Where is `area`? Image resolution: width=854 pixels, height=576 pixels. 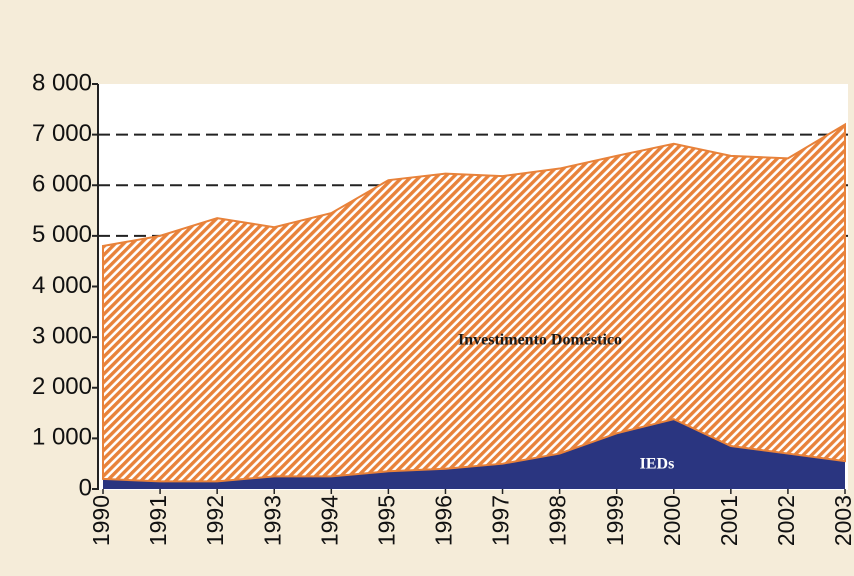
area is located at coordinates (474, 454).